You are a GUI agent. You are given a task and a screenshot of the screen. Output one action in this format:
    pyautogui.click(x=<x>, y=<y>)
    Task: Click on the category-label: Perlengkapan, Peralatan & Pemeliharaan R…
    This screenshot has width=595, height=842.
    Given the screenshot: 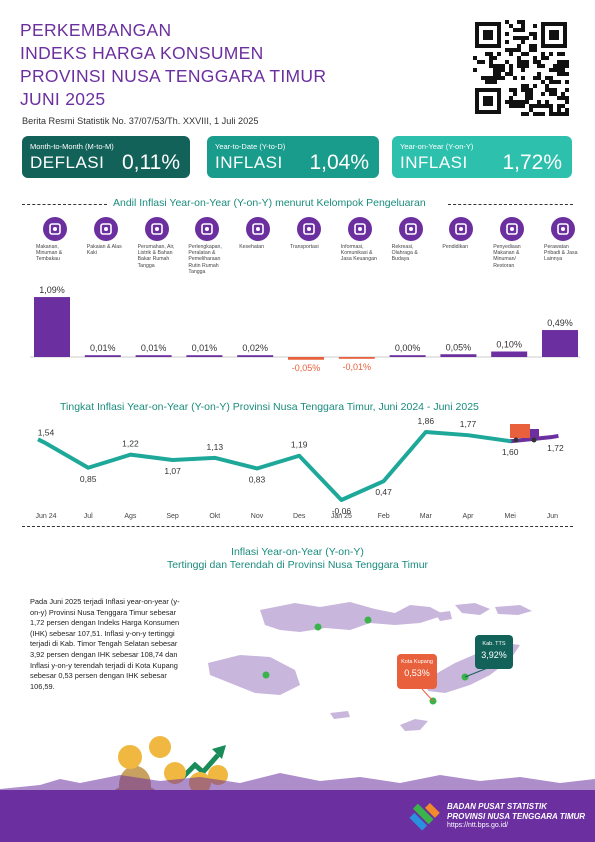 What is the action you would take?
    pyautogui.click(x=205, y=259)
    